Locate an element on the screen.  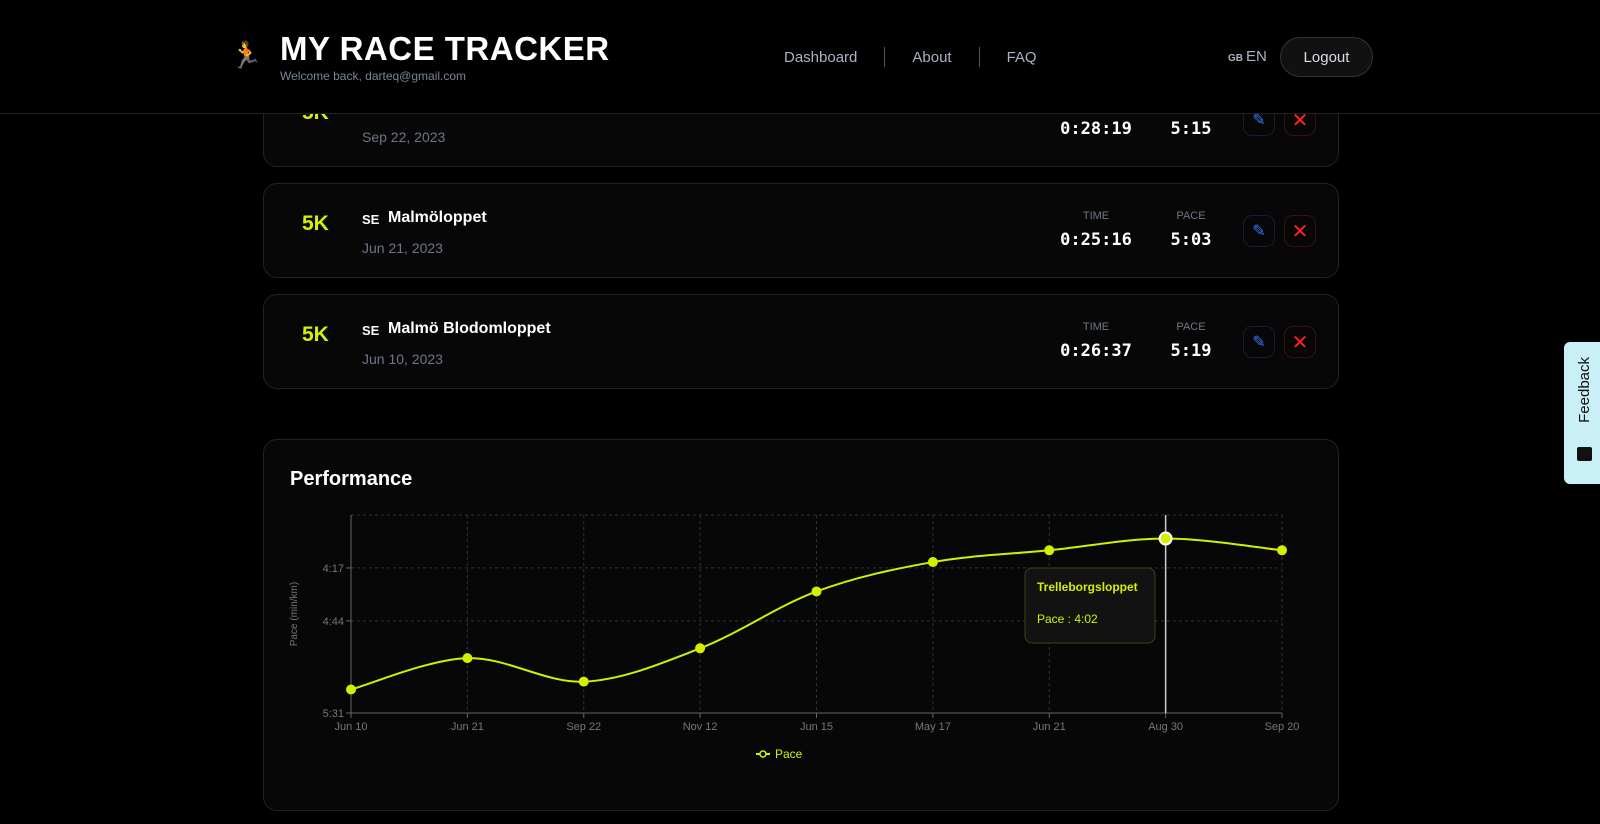
race-pace: 5:15 is located at coordinates (1191, 129).